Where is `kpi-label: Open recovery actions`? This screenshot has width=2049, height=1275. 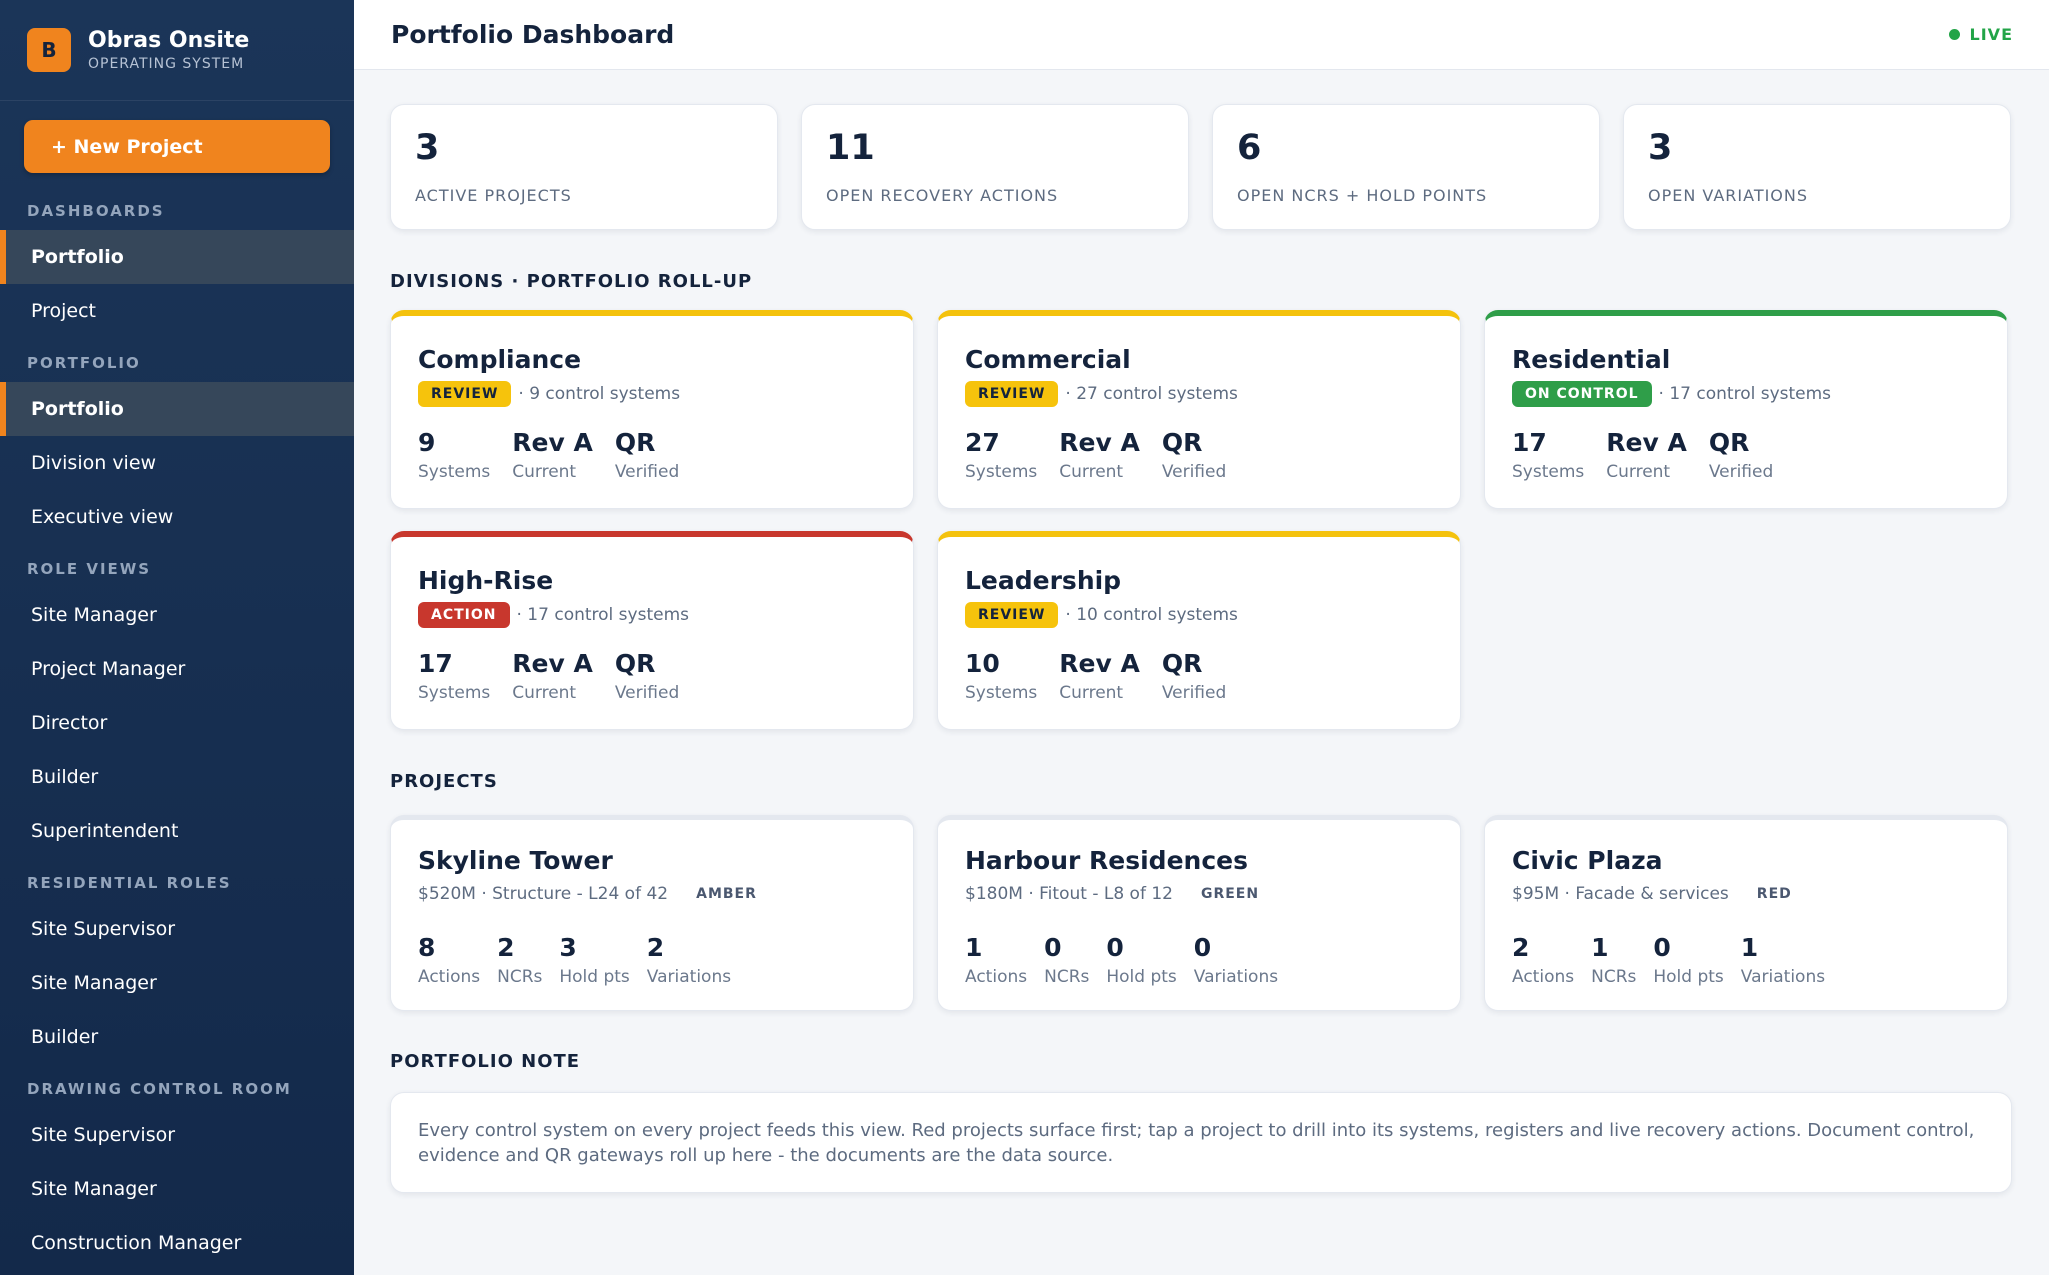
kpi-label: Open recovery actions is located at coordinates (942, 195).